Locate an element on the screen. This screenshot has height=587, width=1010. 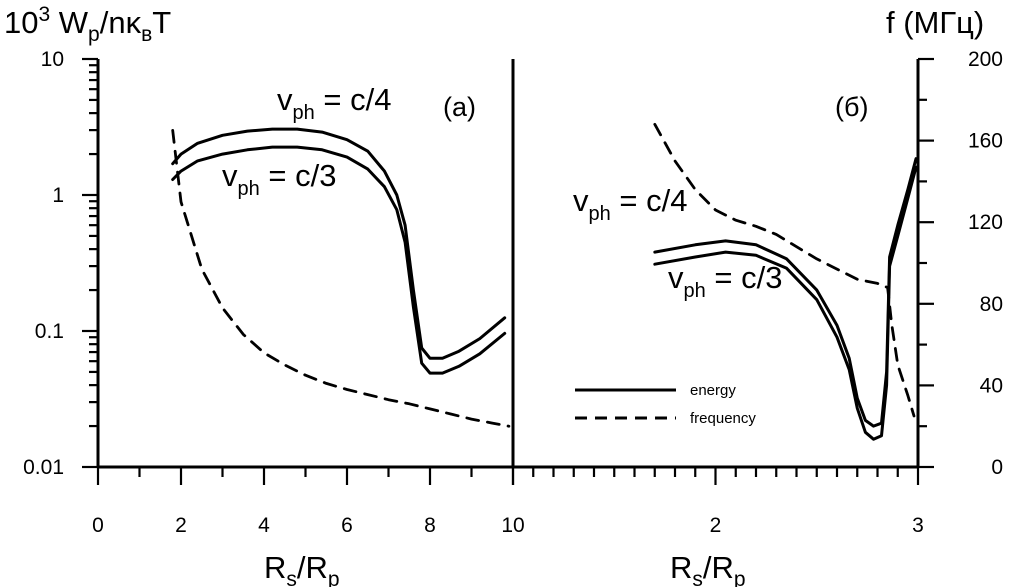
legend: energy frequency is located at coordinates (665, 404).